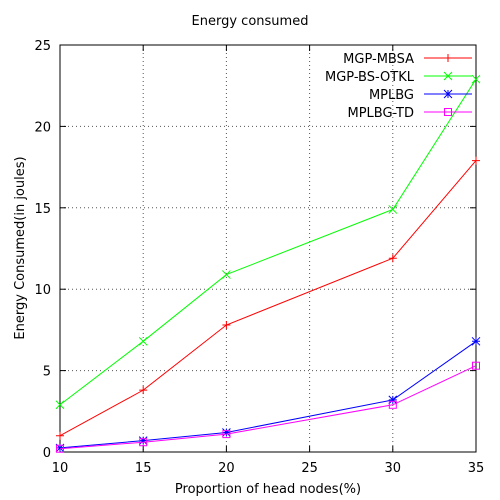 Image resolution: width=500 pixels, height=500 pixels. Describe the element at coordinates (47, 372) in the screenshot. I see `y-tick-label-5: 5` at that location.